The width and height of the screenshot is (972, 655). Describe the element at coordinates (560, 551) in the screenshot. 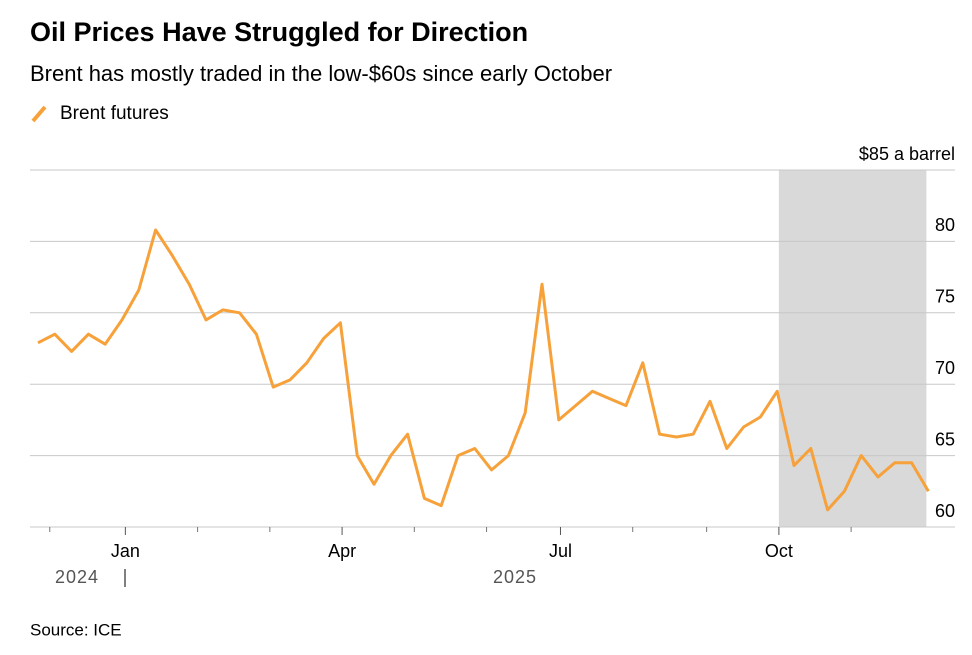

I see `x-tick-label: Jul` at that location.